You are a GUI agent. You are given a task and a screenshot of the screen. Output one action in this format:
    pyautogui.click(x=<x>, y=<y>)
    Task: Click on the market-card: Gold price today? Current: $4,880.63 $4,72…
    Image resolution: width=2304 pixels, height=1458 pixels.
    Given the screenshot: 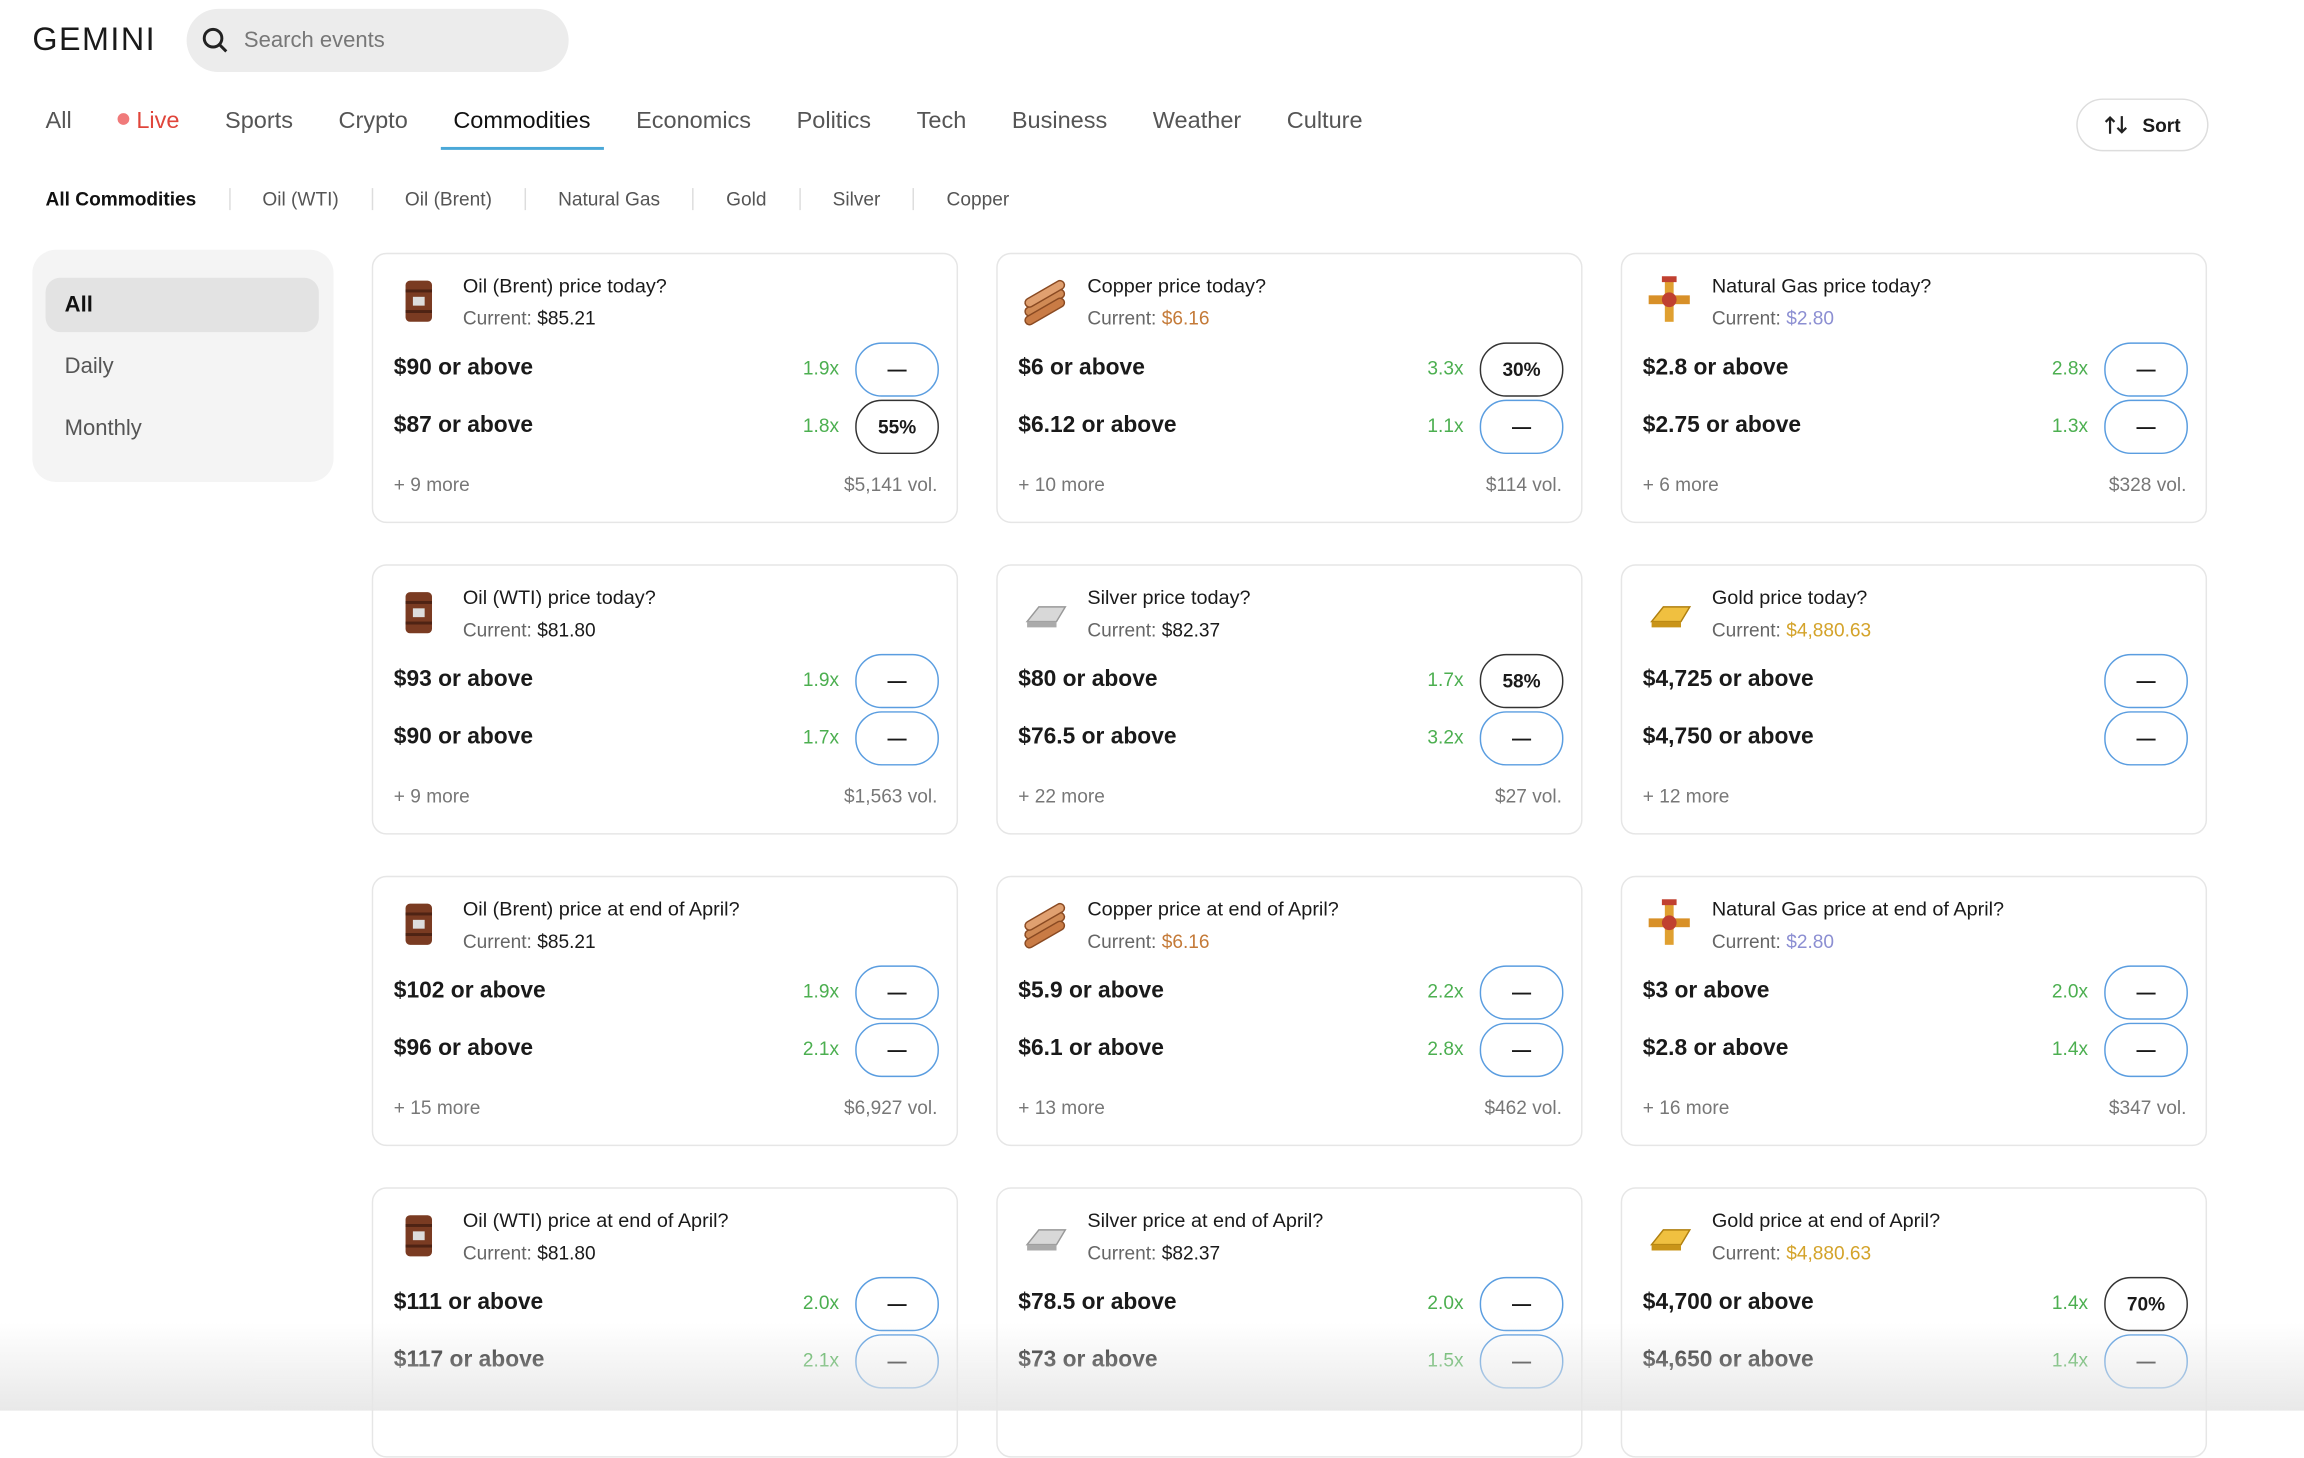 What is the action you would take?
    pyautogui.click(x=1914, y=699)
    